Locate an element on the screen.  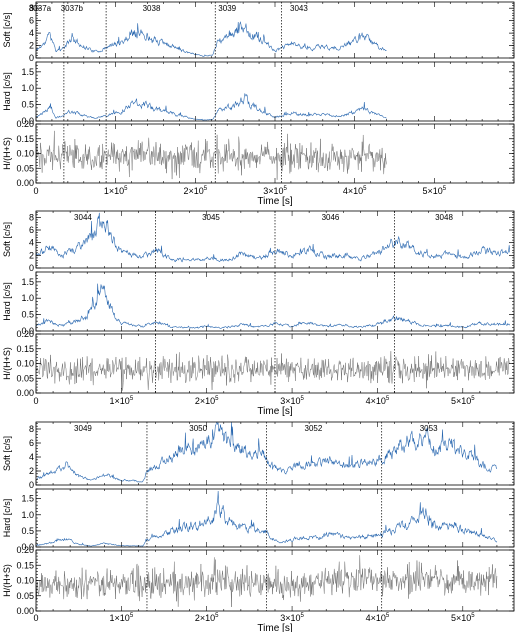
panel-1-2: 0.0 0.5 1.0 1.5 Hard [c/s] is located at coordinates (258, 93).